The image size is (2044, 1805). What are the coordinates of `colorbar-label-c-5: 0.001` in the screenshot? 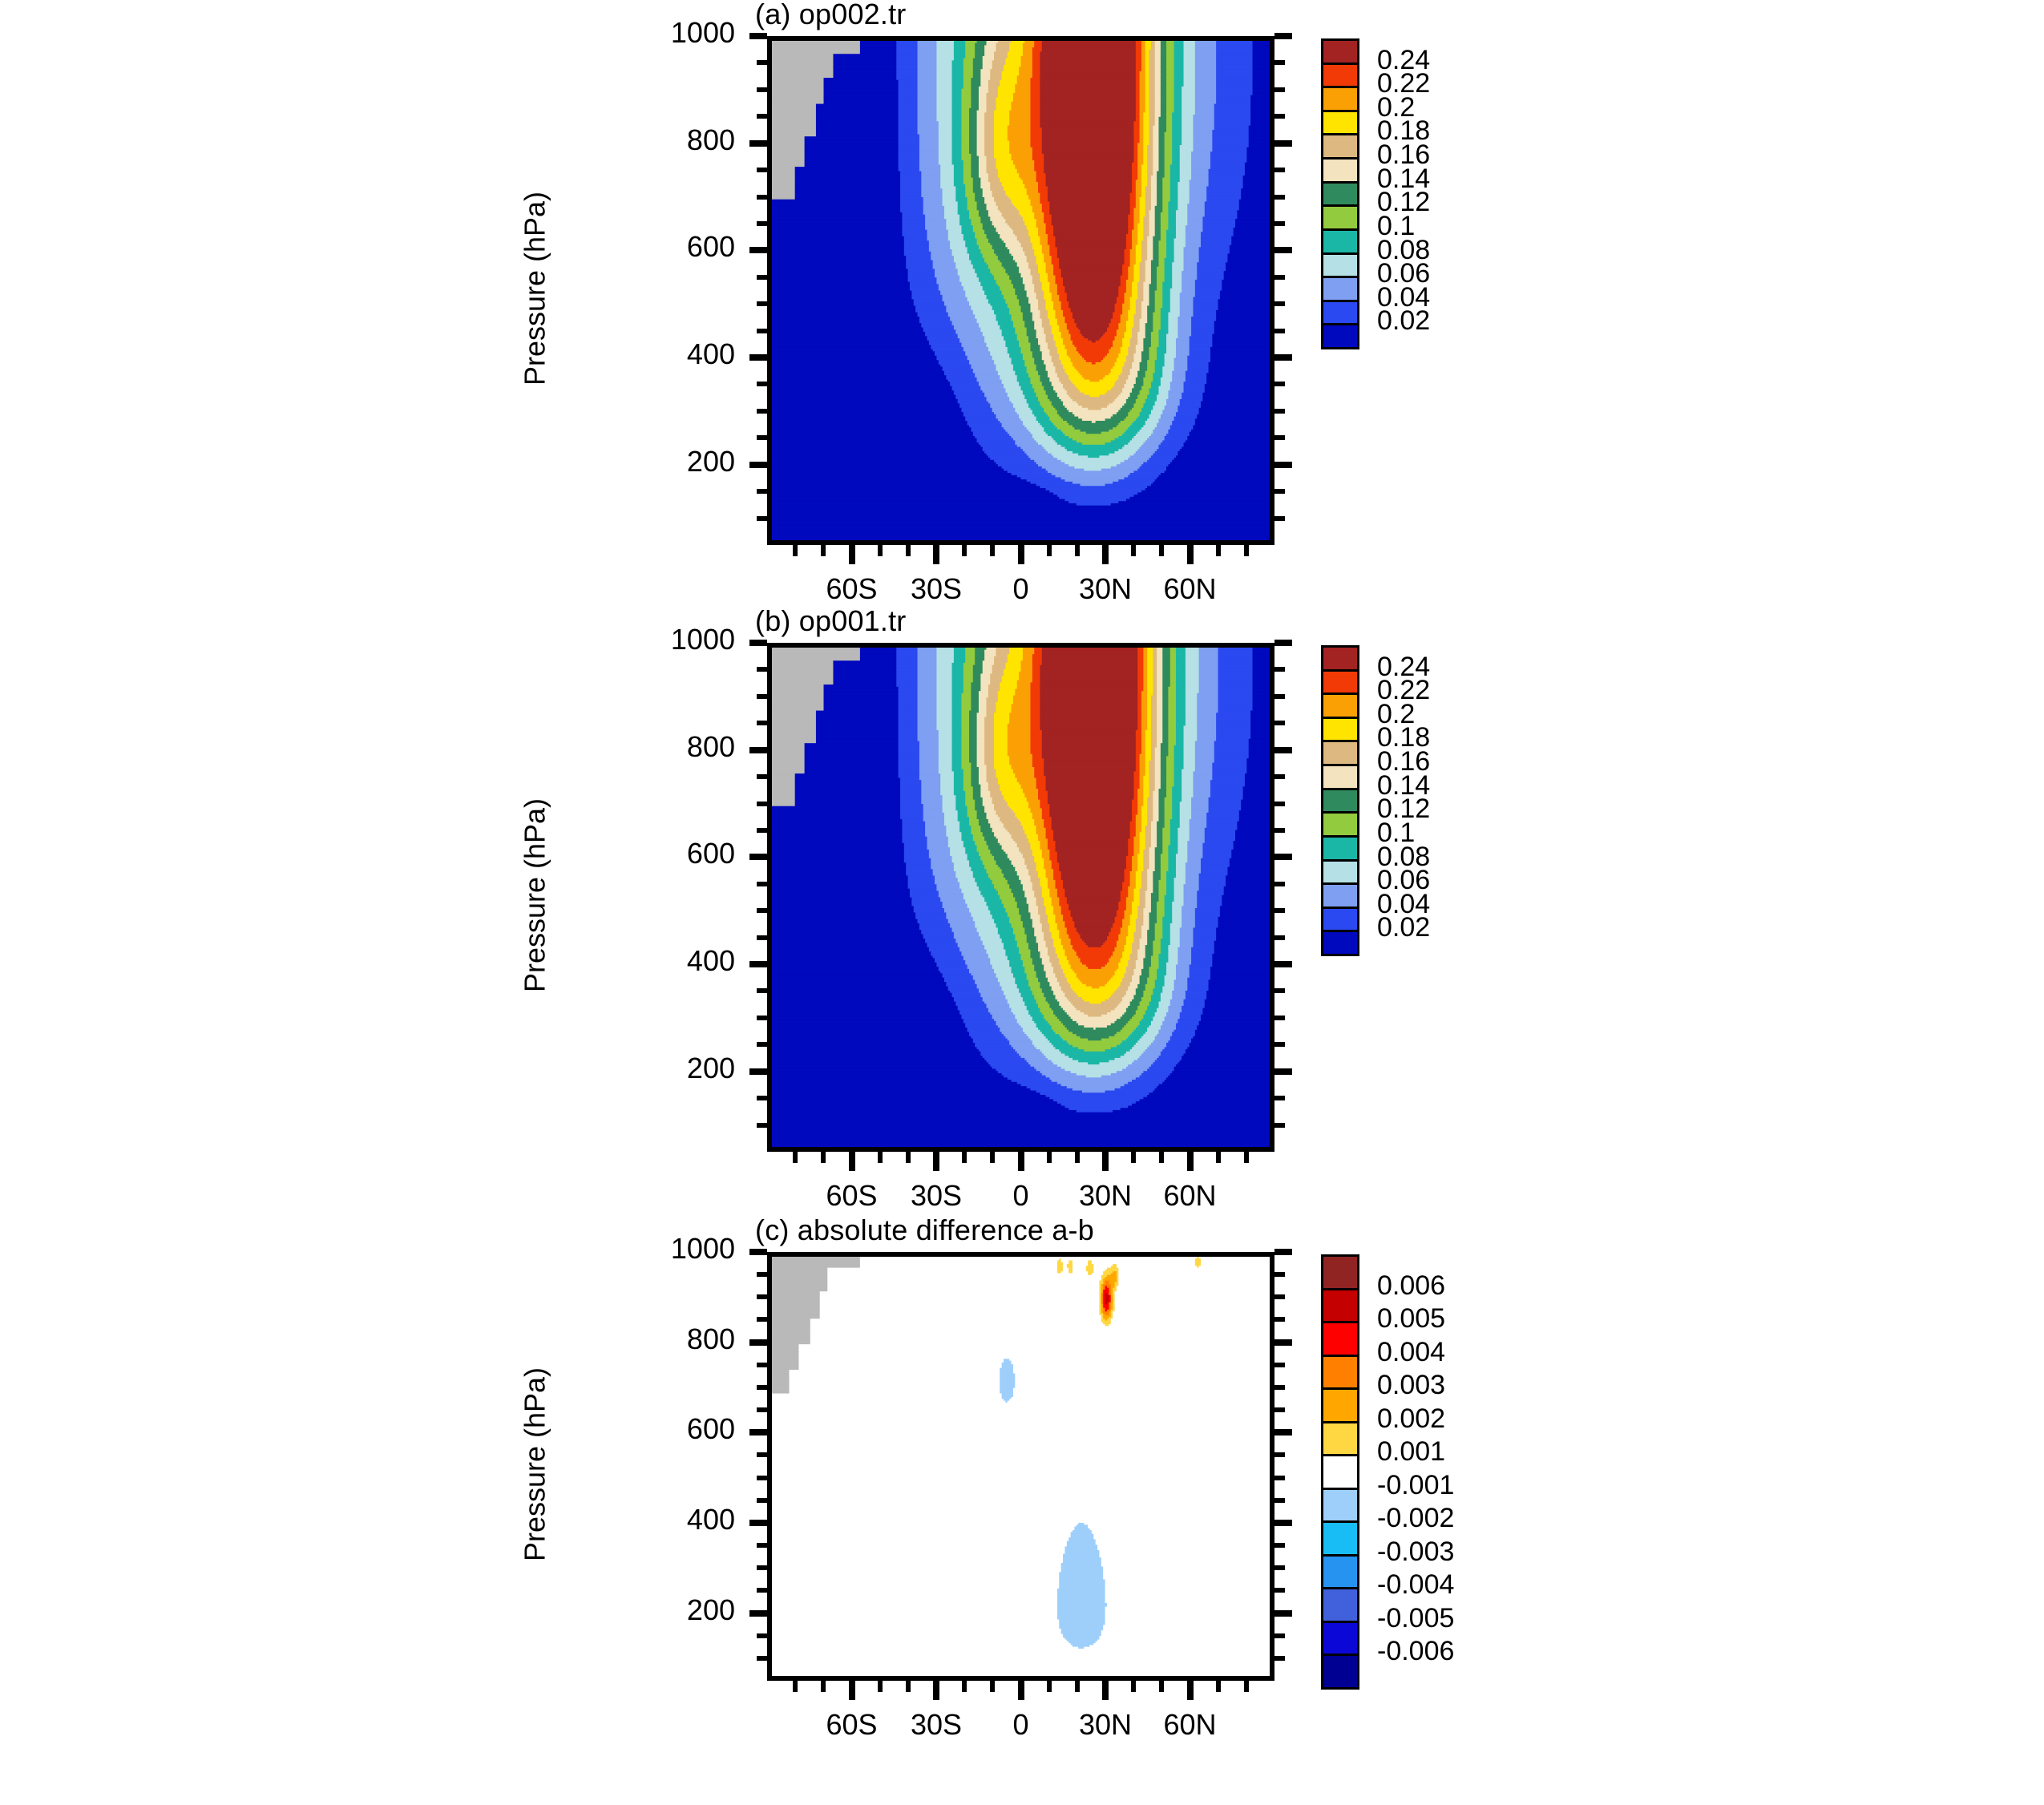 It's located at (1411, 1452).